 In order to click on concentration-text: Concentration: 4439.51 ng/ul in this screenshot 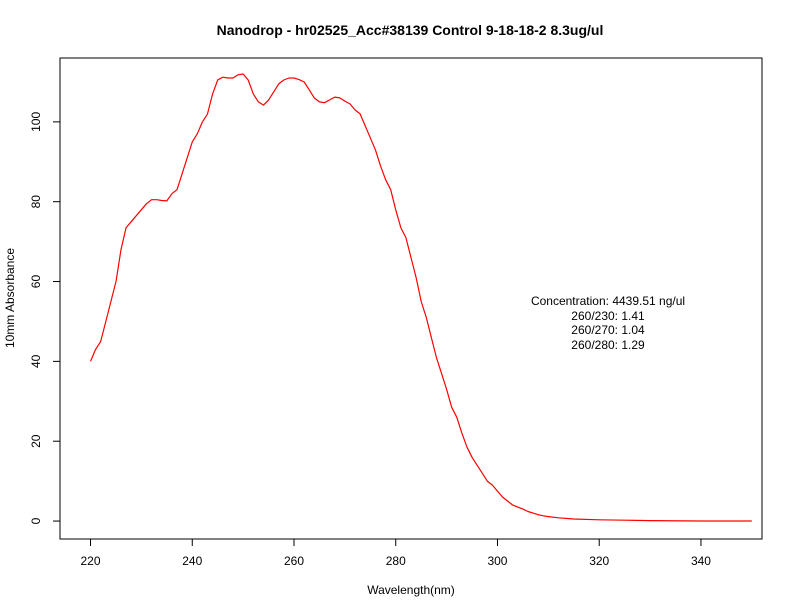, I will do `click(608, 301)`.